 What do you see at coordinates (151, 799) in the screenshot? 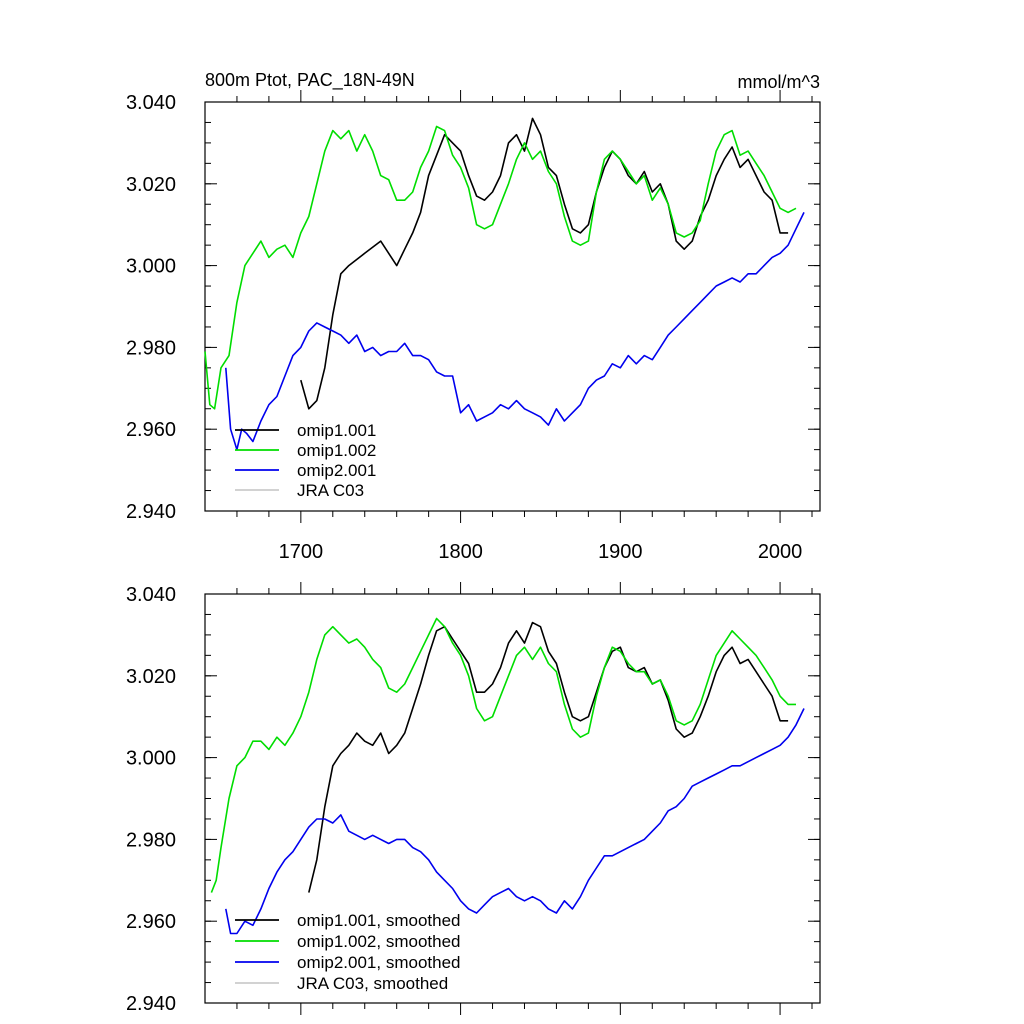
I see `bottom-y-tick-labels: 3.040 3.020 3.000 2.980 2.960 2.940` at bounding box center [151, 799].